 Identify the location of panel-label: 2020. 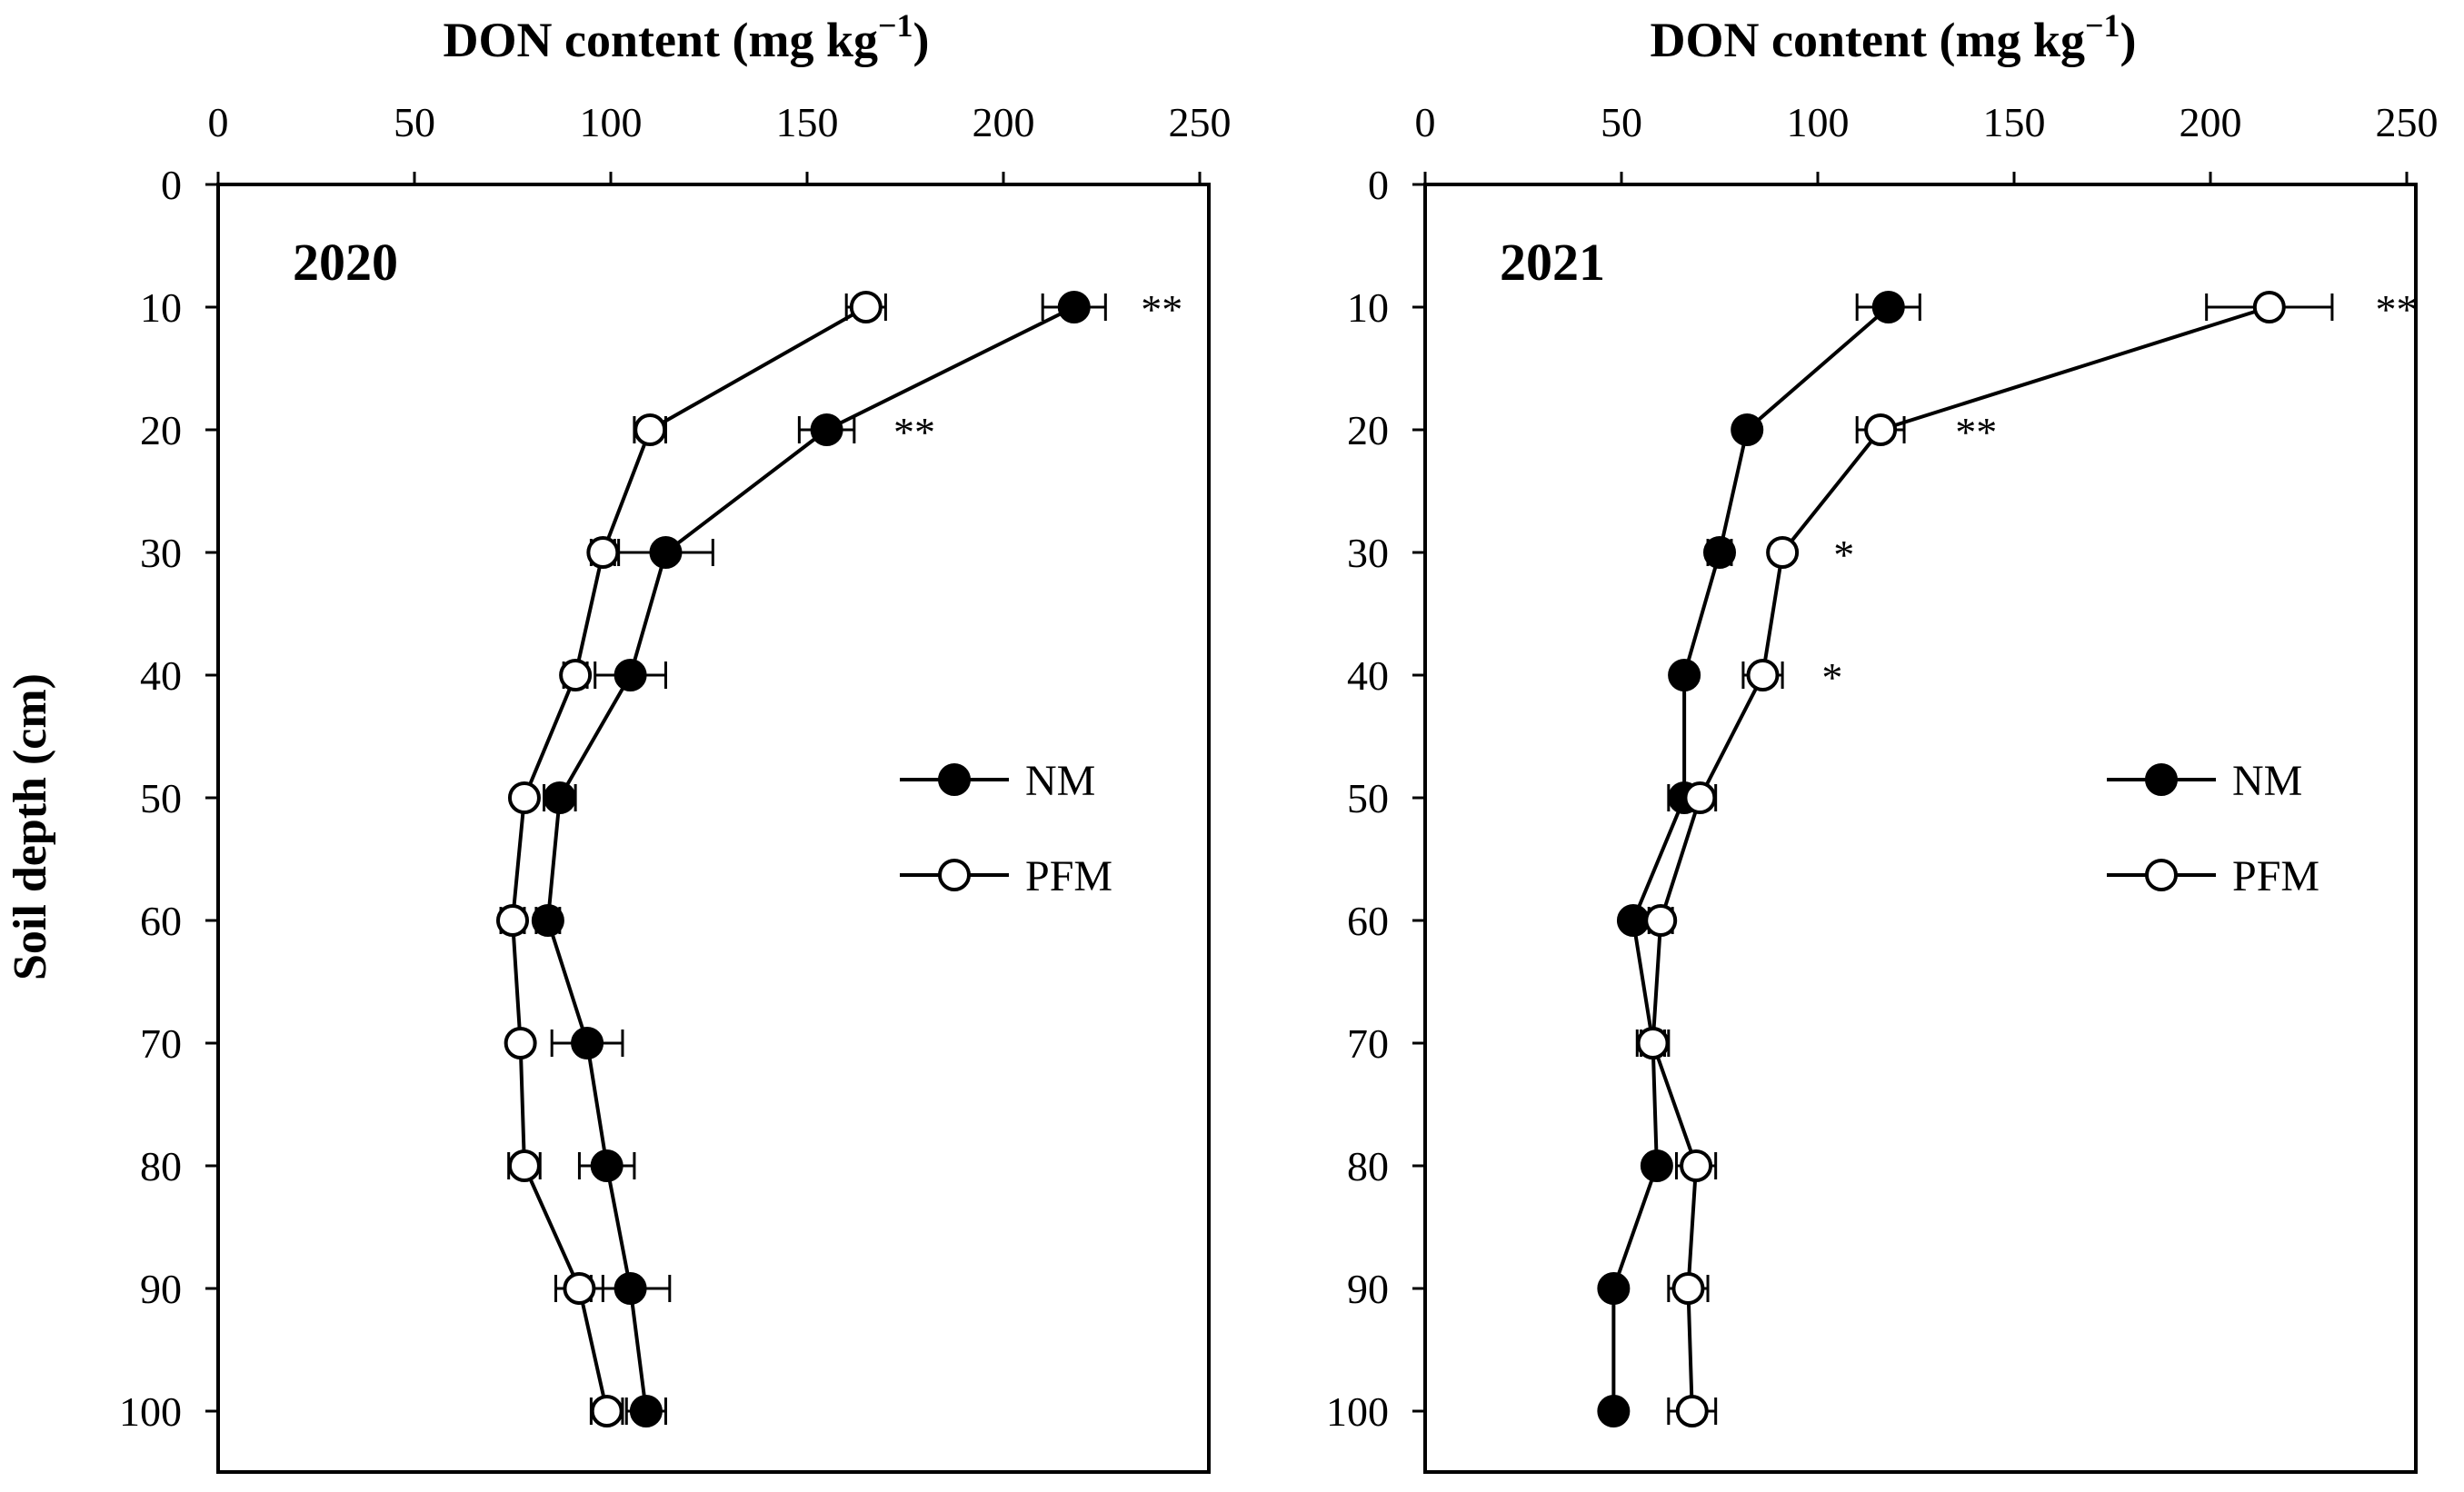
(345, 262).